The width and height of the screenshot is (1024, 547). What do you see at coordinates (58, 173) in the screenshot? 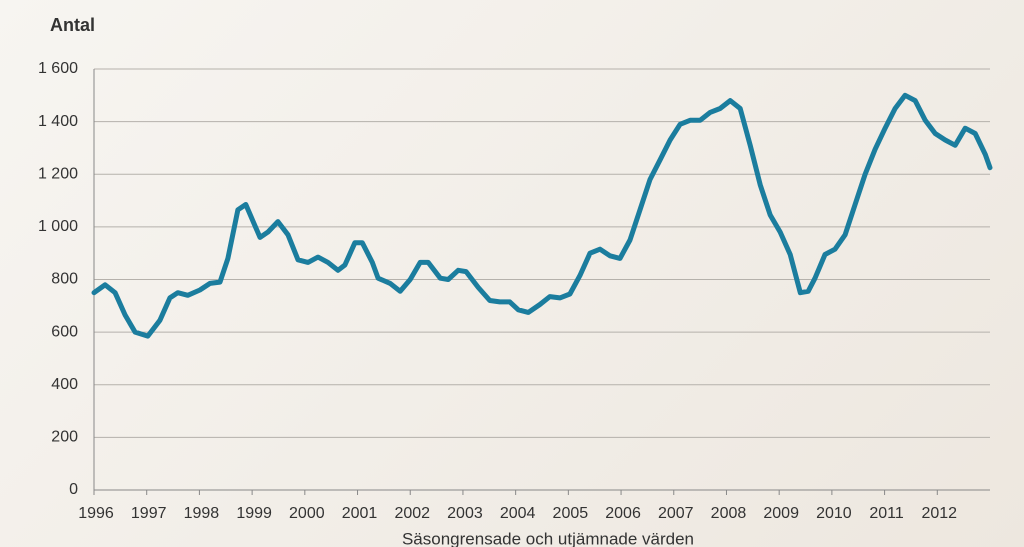
I see `y-tick-label: 1 200` at bounding box center [58, 173].